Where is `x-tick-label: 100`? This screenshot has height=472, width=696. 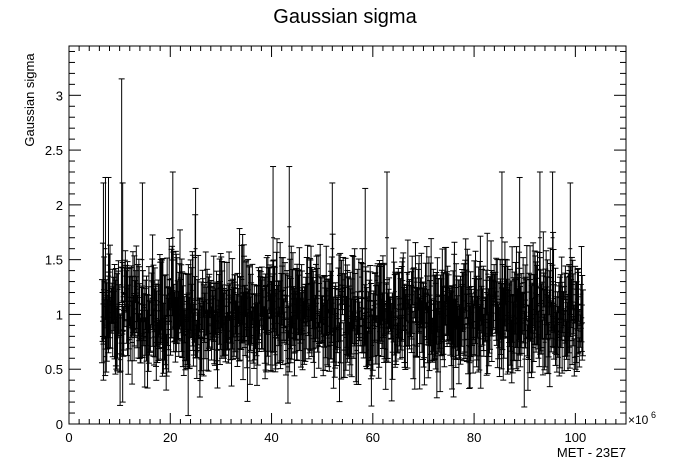
x-tick-label: 100 is located at coordinates (576, 437).